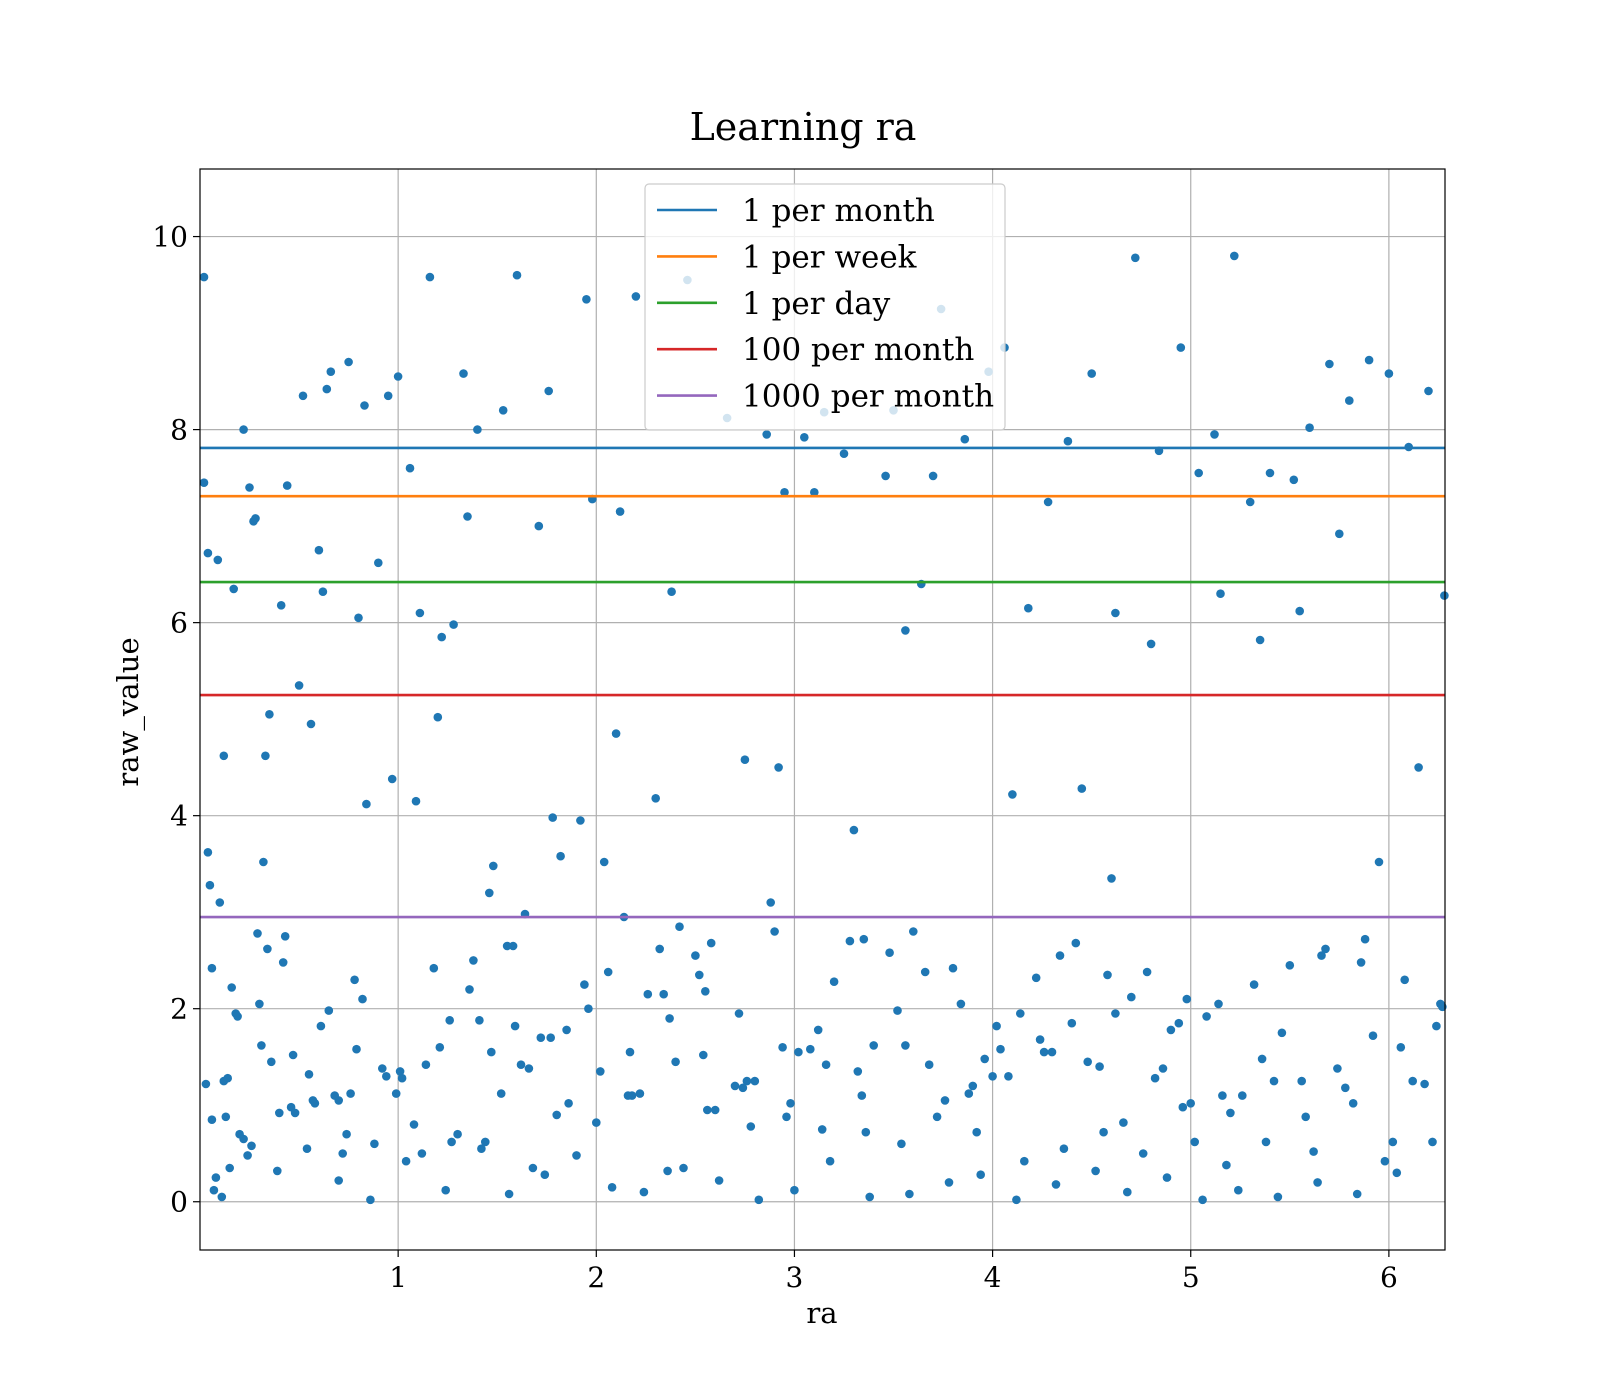  Describe the element at coordinates (993, 1277) in the screenshot. I see `x-tick-label: 4` at that location.